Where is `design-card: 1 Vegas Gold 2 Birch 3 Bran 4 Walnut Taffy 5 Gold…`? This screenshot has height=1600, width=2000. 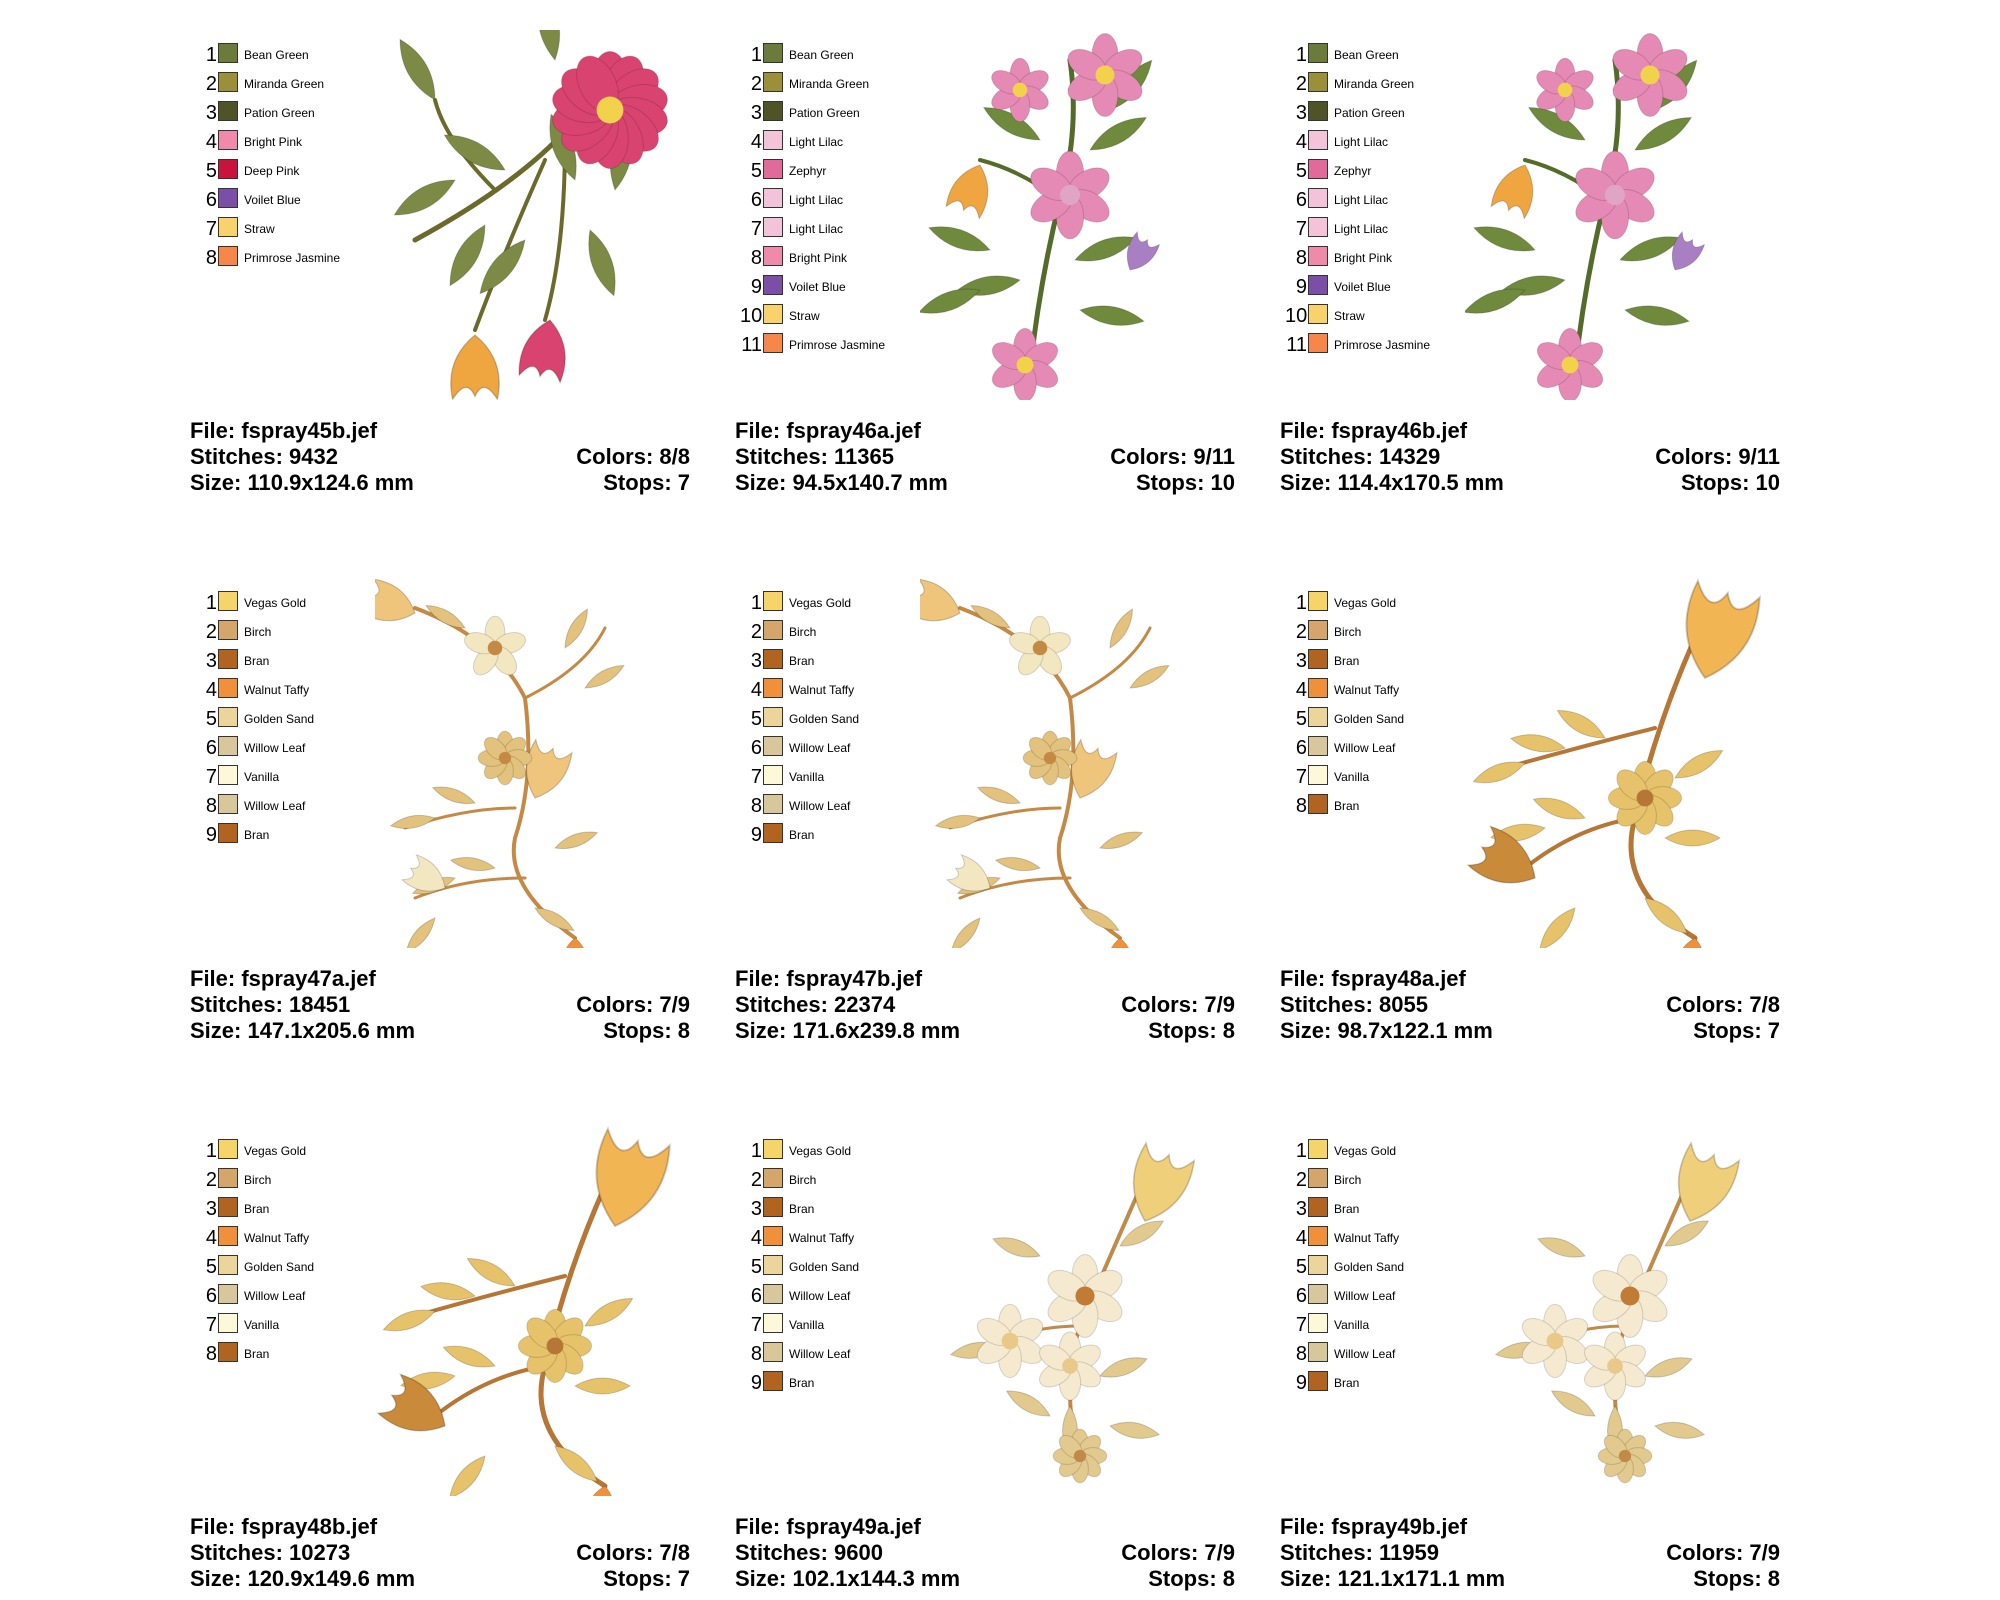 design-card: 1 Vegas Gold 2 Birch 3 Bran 4 Walnut Taffy 5 Gold… is located at coordinates (997, 805).